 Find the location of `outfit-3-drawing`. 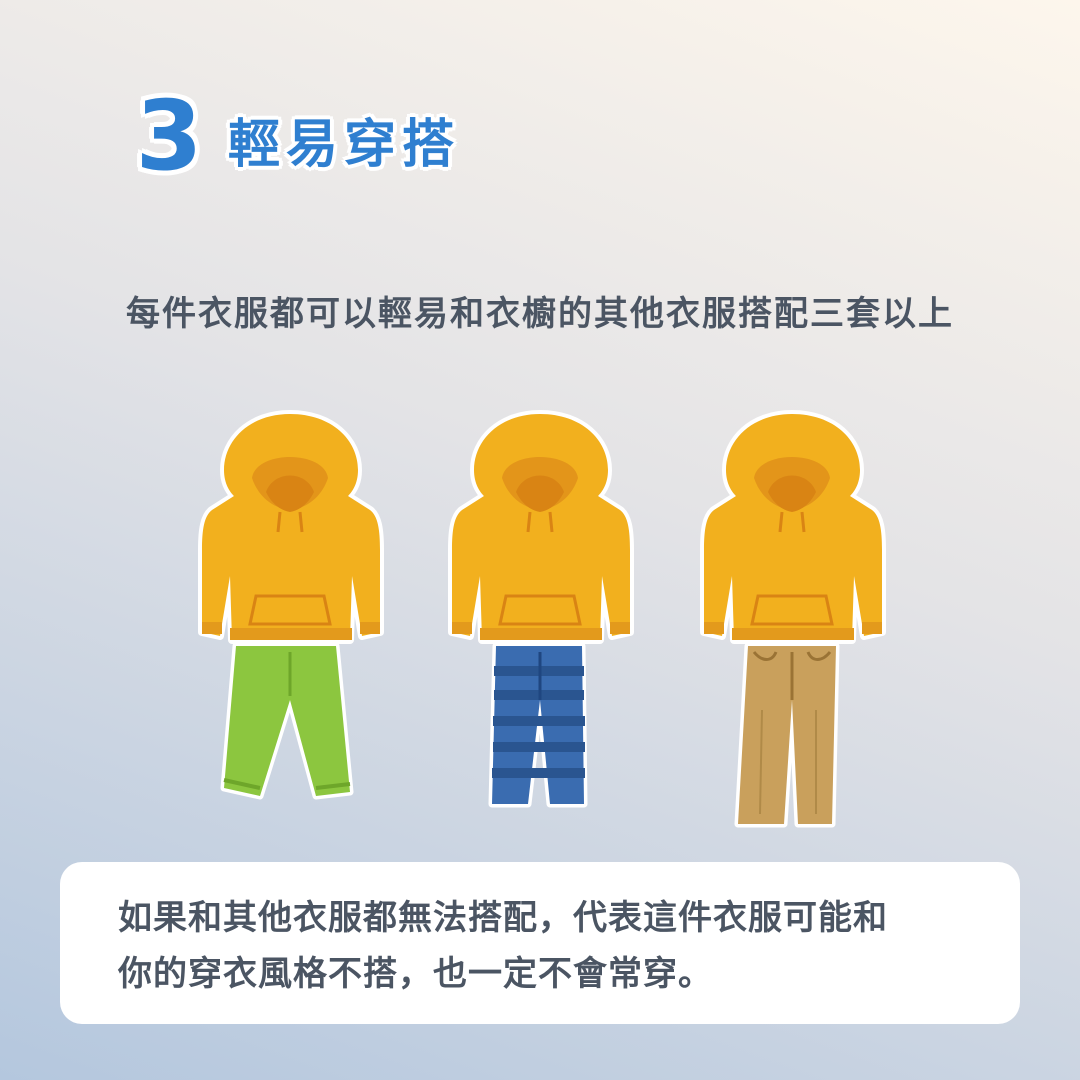

outfit-3-drawing is located at coordinates (793, 619).